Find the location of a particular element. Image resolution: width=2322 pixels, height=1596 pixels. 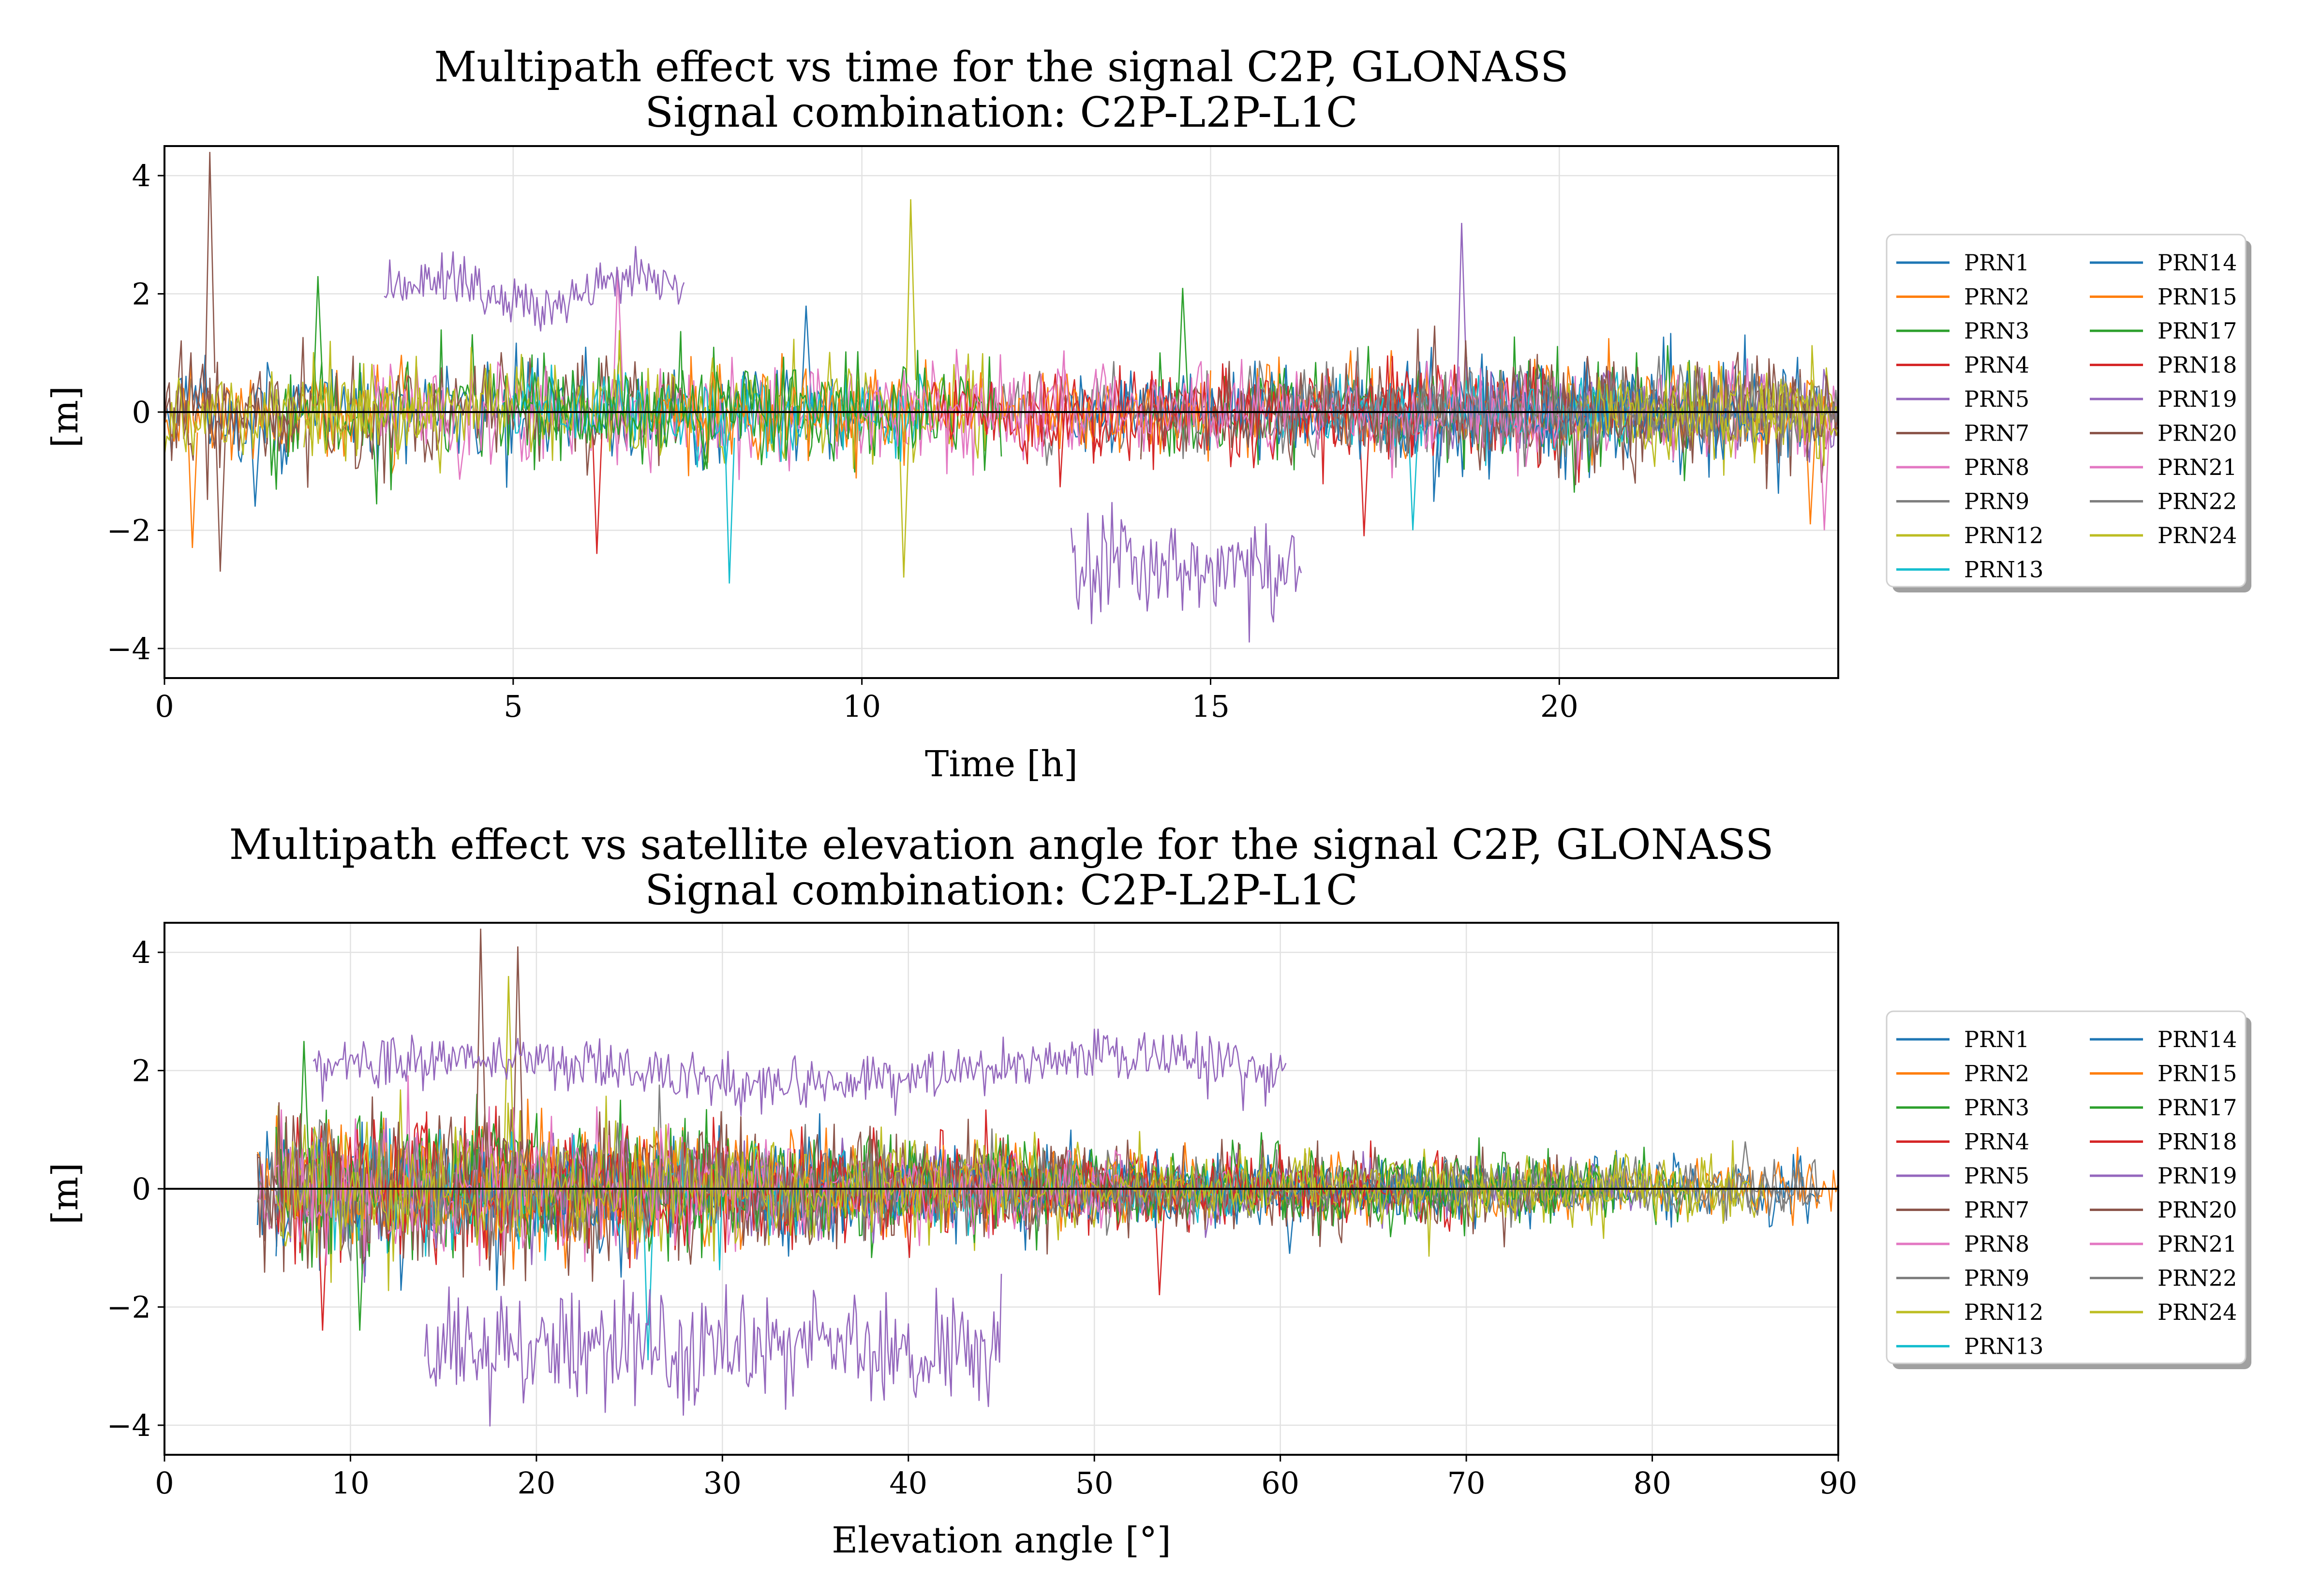

legend-box is located at coordinates (2066, 411).